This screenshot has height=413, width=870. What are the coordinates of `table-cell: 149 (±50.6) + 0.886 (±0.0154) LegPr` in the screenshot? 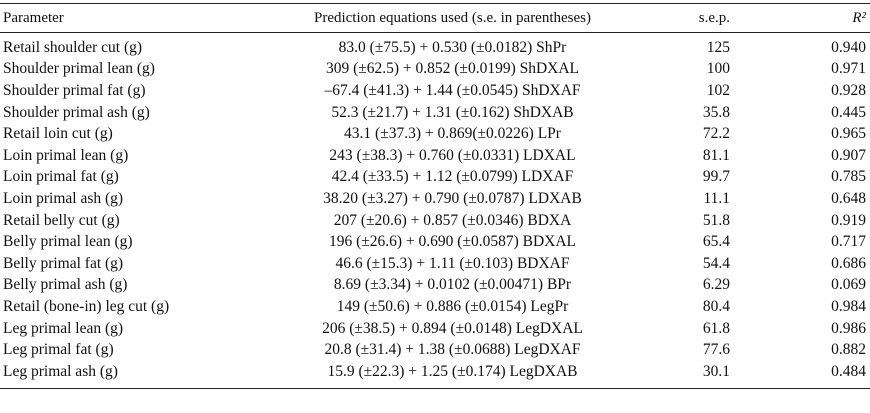 It's located at (452, 306).